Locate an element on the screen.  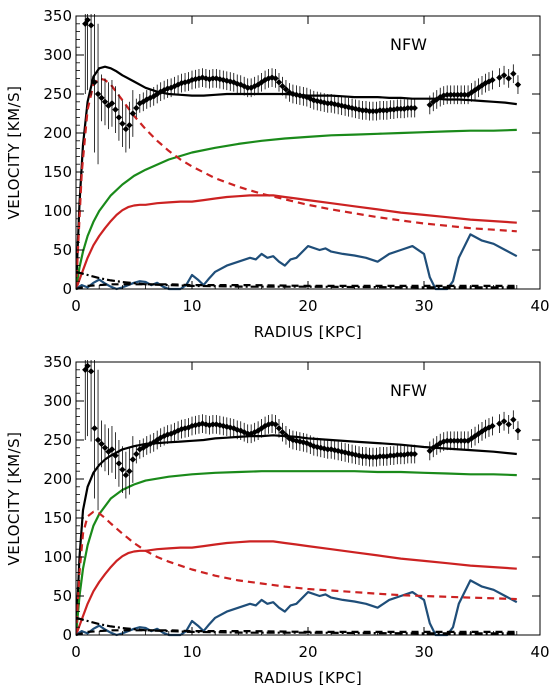
series-line-stellar-disk is located at coordinates (296, 242).